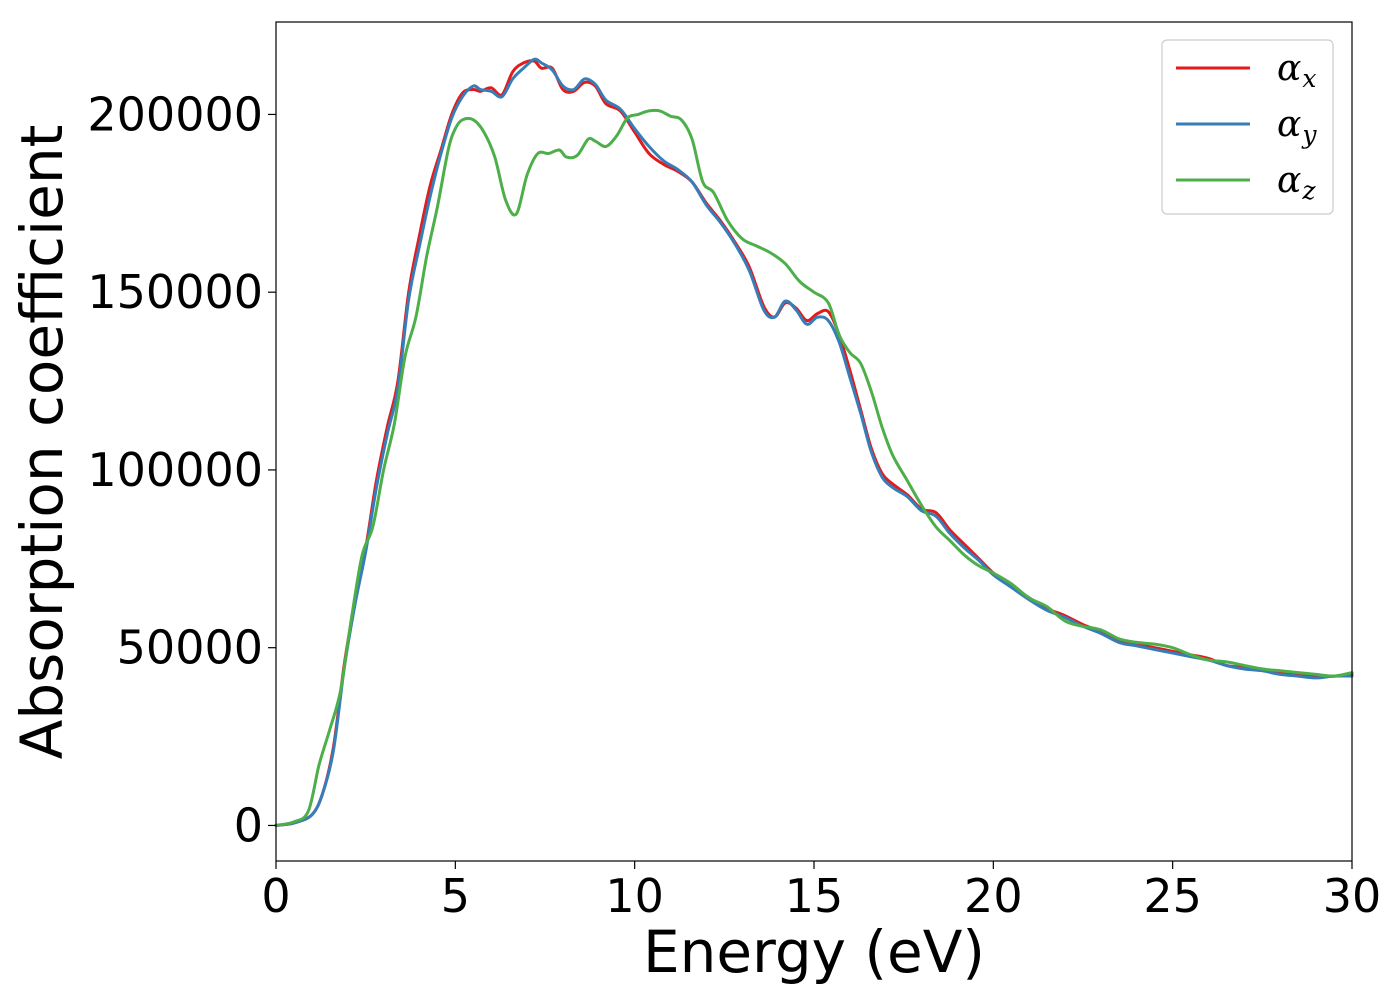  I want to click on x-tick-label: 25, so click(1172, 896).